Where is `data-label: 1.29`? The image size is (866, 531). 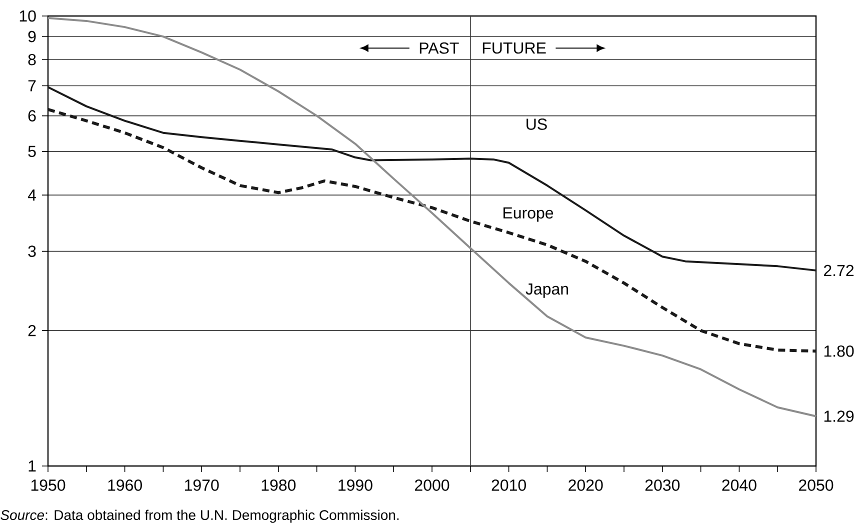
data-label: 1.29 is located at coordinates (839, 416).